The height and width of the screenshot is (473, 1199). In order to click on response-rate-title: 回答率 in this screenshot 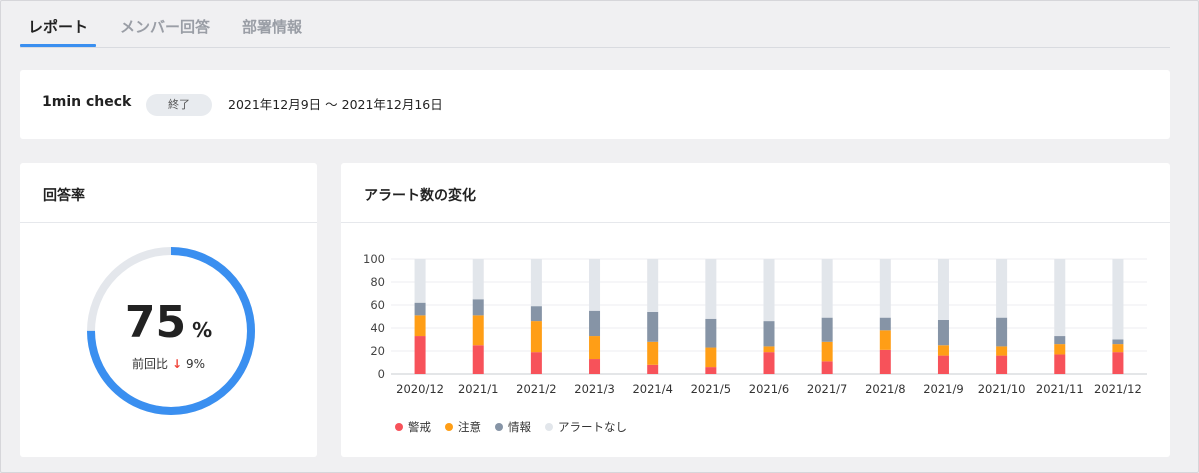, I will do `click(64, 196)`.